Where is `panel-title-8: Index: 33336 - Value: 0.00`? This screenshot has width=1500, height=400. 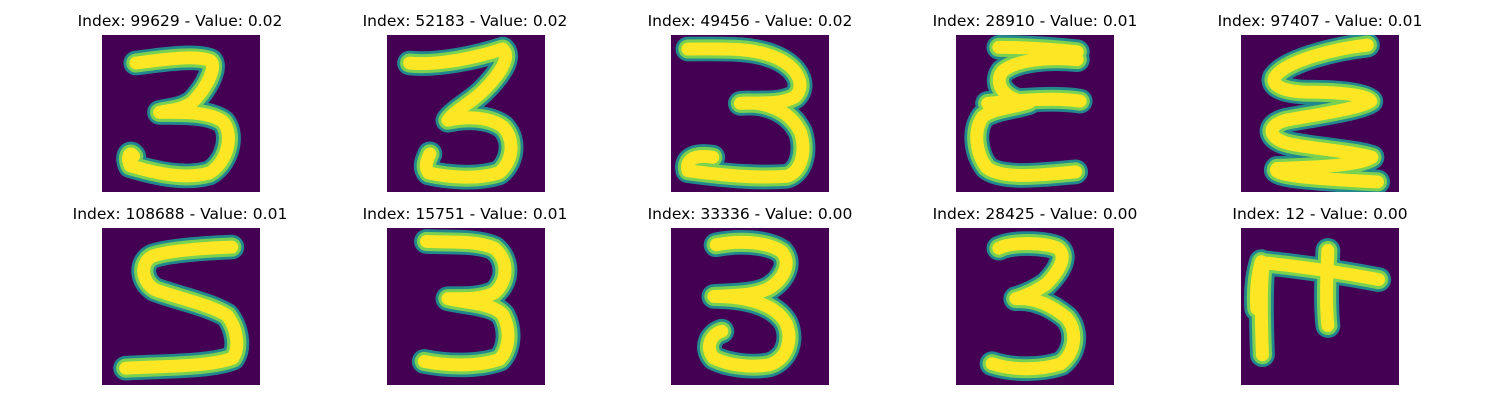
panel-title-8: Index: 33336 - Value: 0.00 is located at coordinates (750, 214).